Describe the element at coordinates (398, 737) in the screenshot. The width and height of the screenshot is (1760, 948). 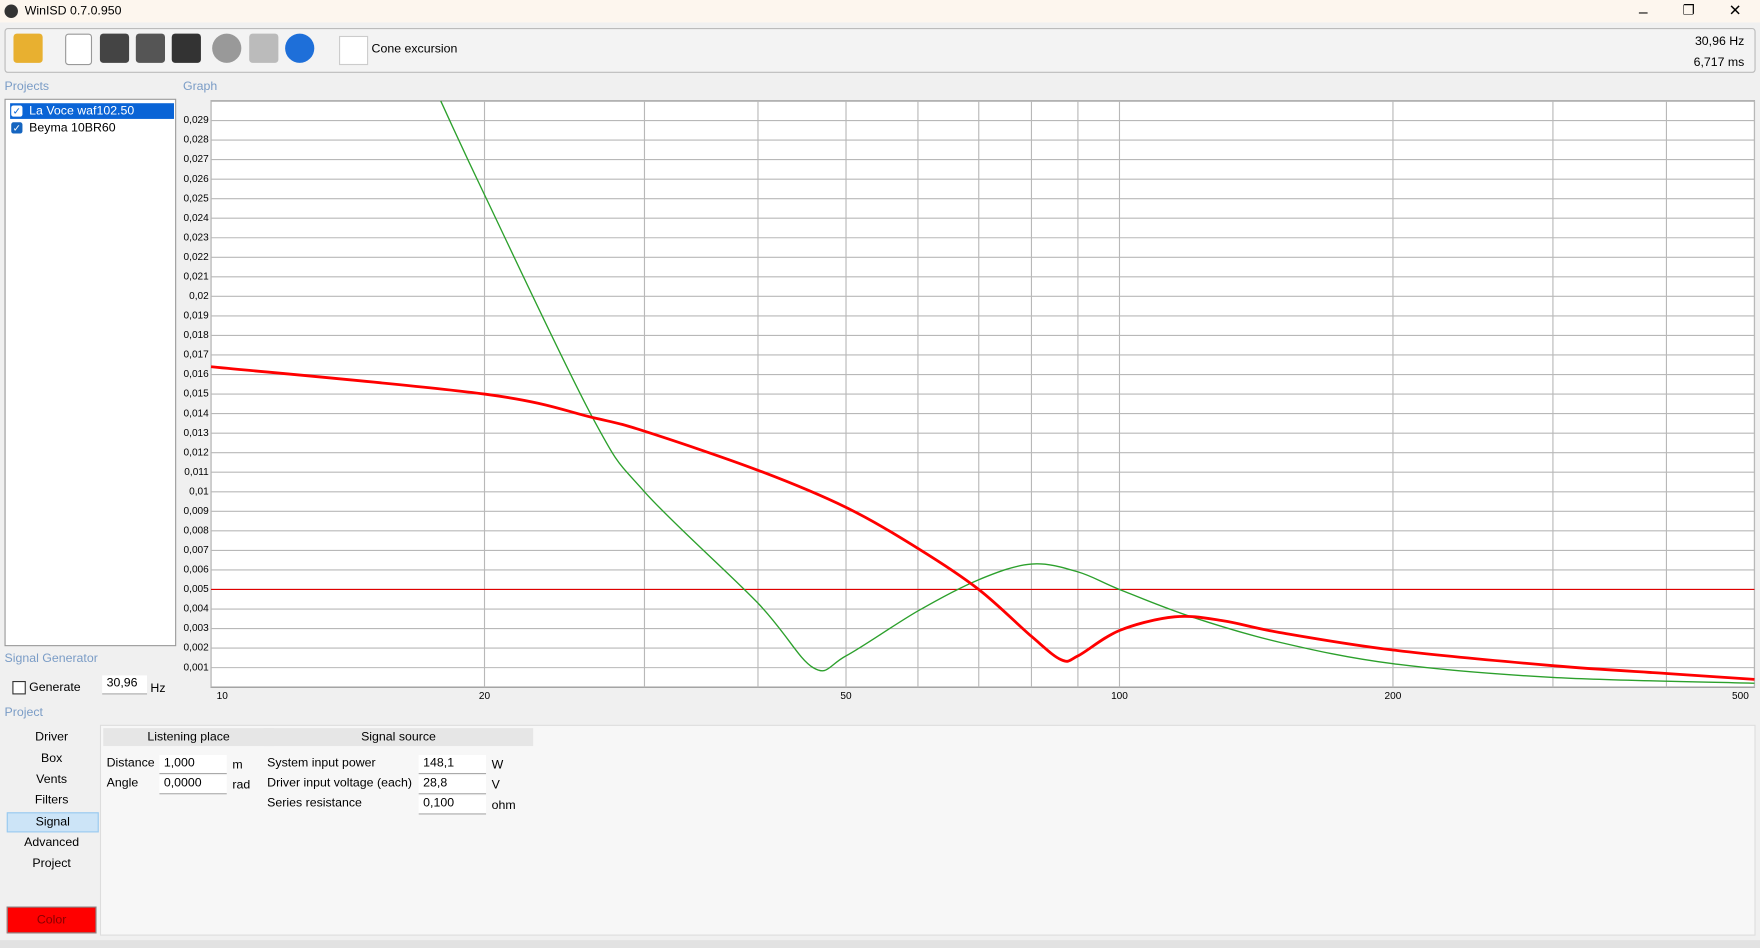
I see `group-header: Signal source` at that location.